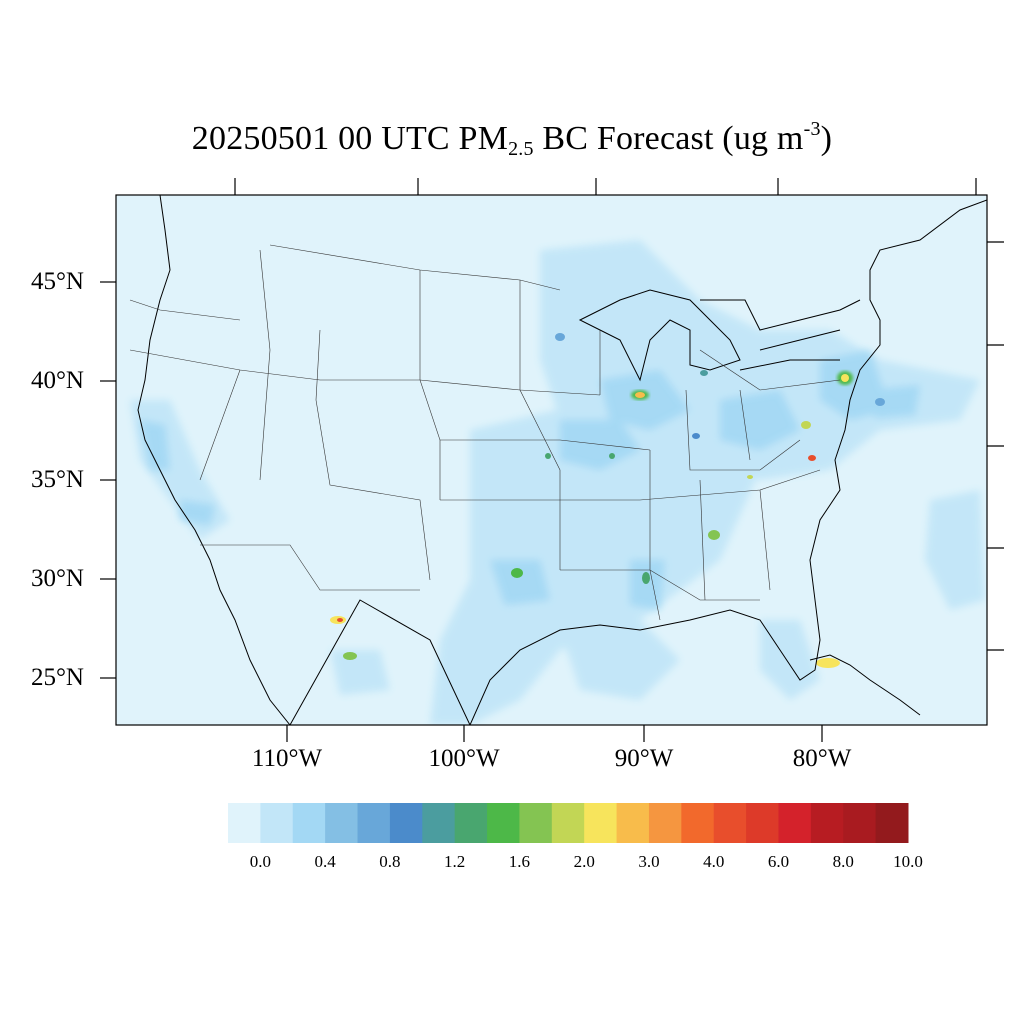 The height and width of the screenshot is (1024, 1024). Describe the element at coordinates (57, 677) in the screenshot. I see `lat-label-25: 25°N` at that location.